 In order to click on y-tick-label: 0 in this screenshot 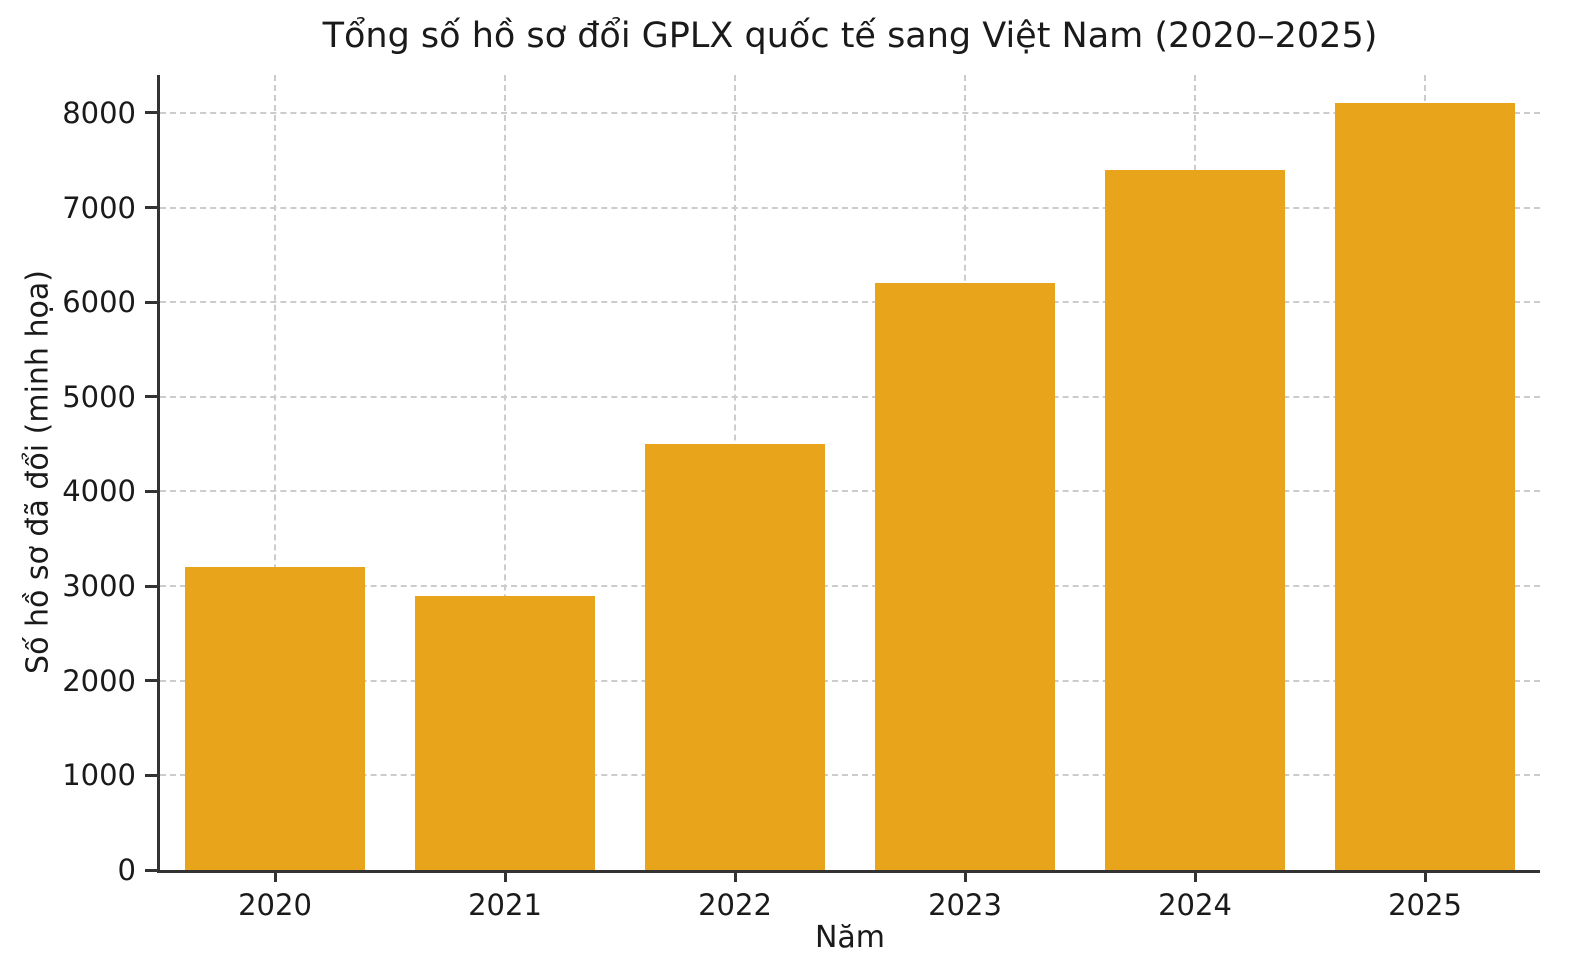, I will do `click(126, 870)`.